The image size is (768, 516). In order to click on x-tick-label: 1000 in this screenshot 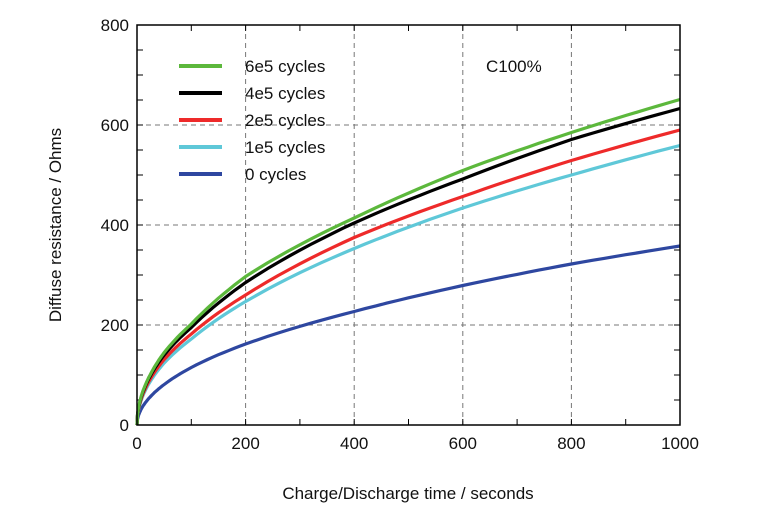, I will do `click(680, 443)`.